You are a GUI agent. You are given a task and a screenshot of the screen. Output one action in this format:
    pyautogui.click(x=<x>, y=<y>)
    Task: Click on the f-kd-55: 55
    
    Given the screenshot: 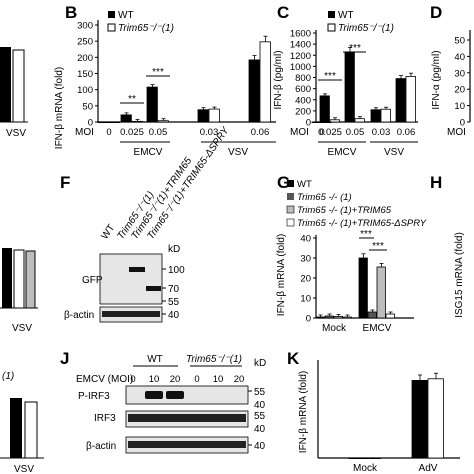 What is the action you would take?
    pyautogui.click(x=174, y=302)
    